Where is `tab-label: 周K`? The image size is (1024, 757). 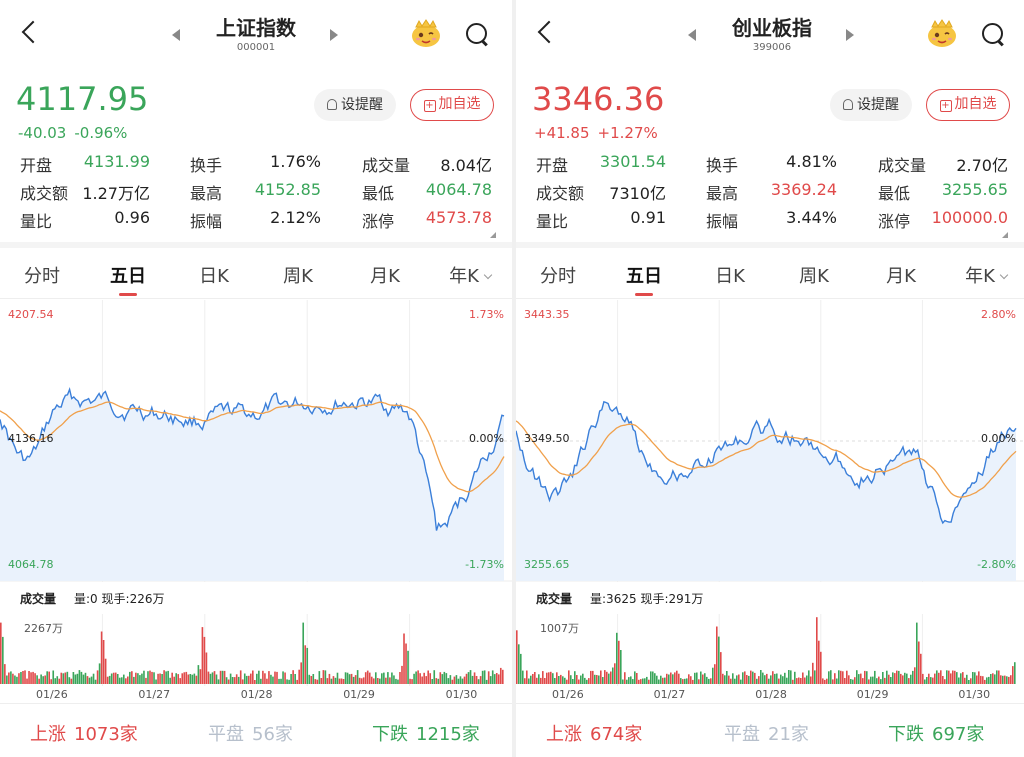 tab-label: 周K is located at coordinates (298, 276).